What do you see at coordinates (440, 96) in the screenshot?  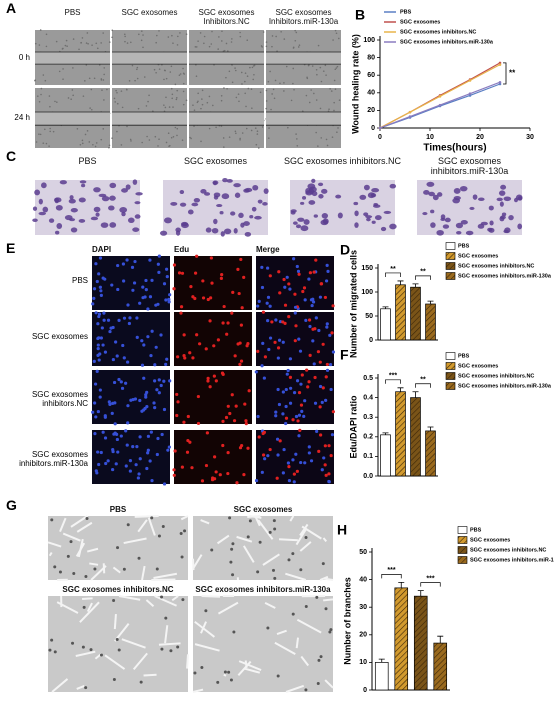 I see `point` at bounding box center [440, 96].